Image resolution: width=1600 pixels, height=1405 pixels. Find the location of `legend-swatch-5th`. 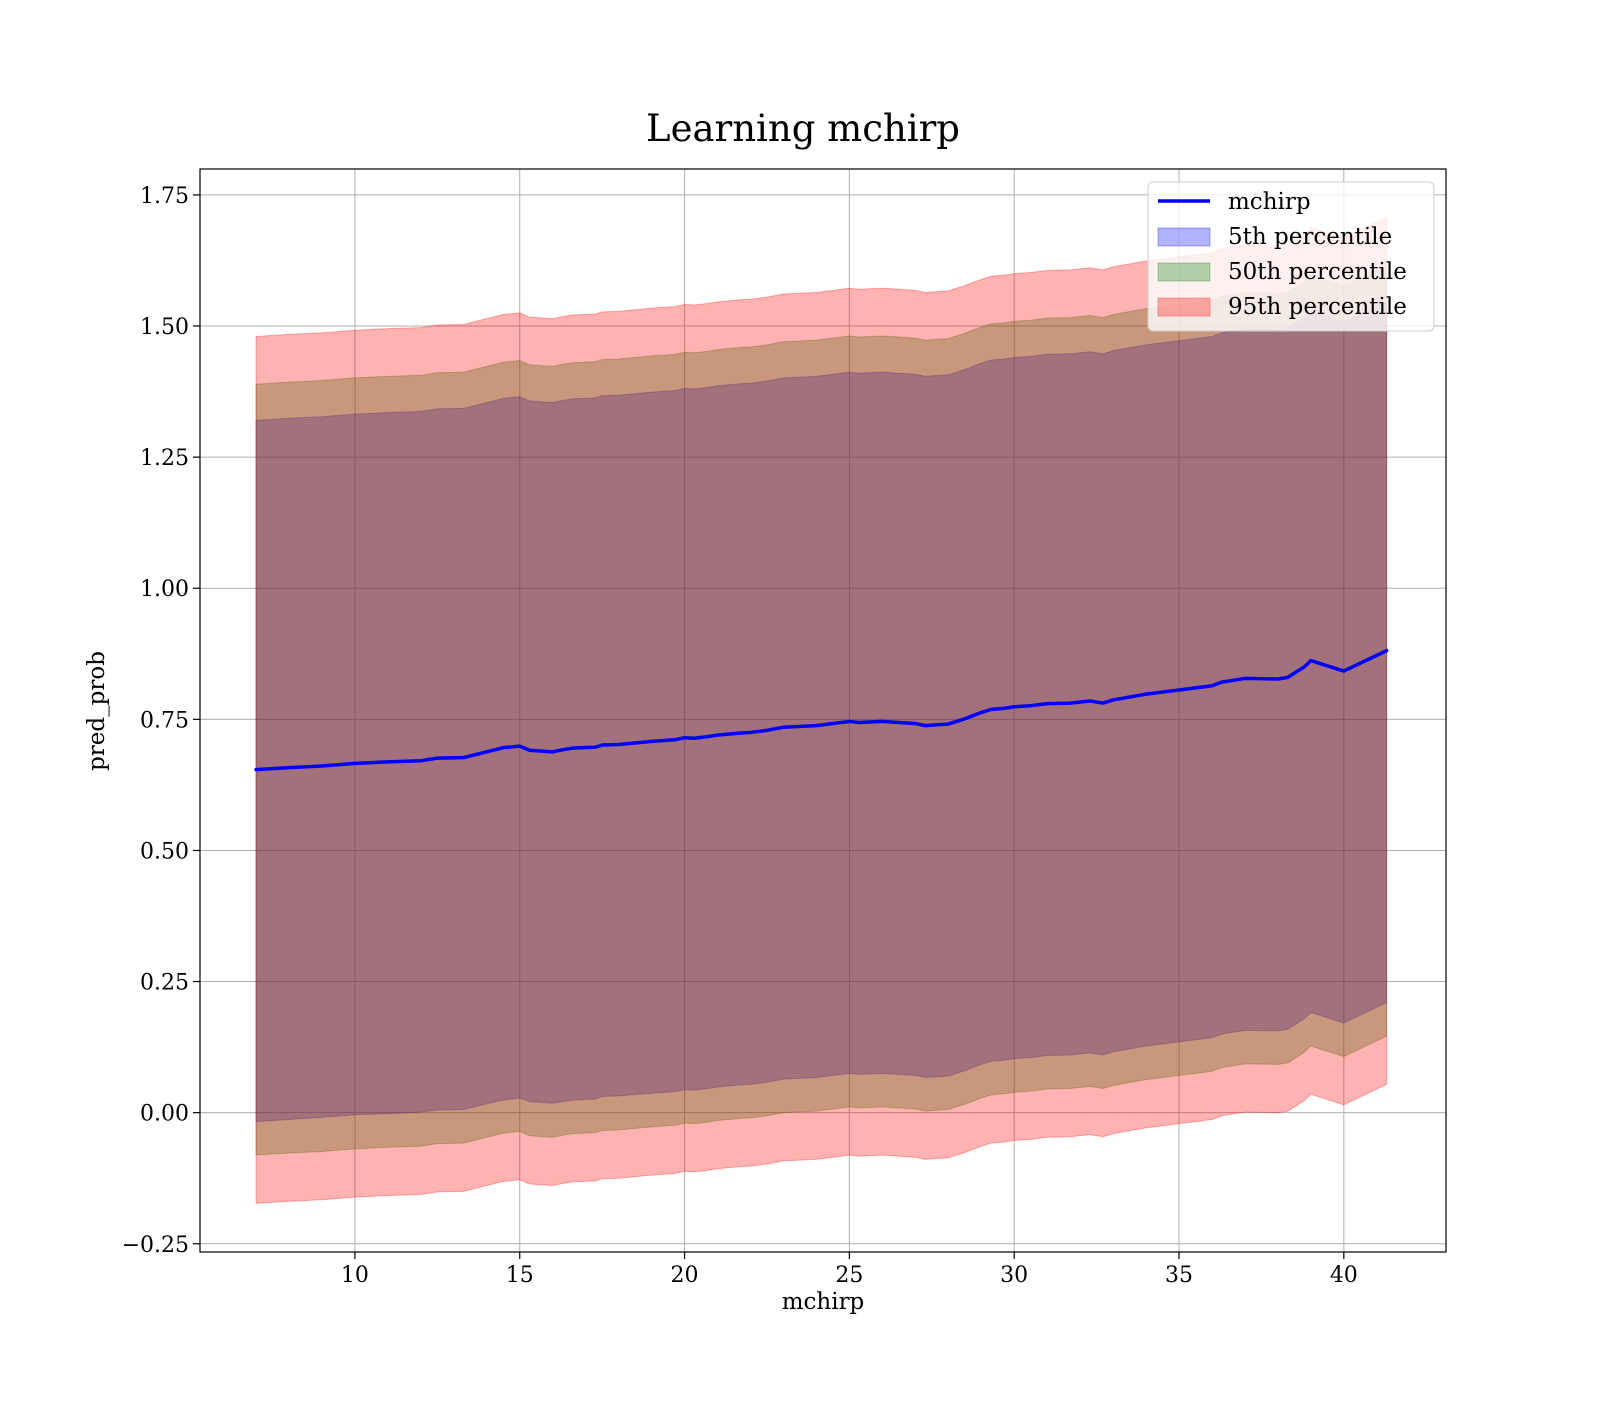

legend-swatch-5th is located at coordinates (1184, 237).